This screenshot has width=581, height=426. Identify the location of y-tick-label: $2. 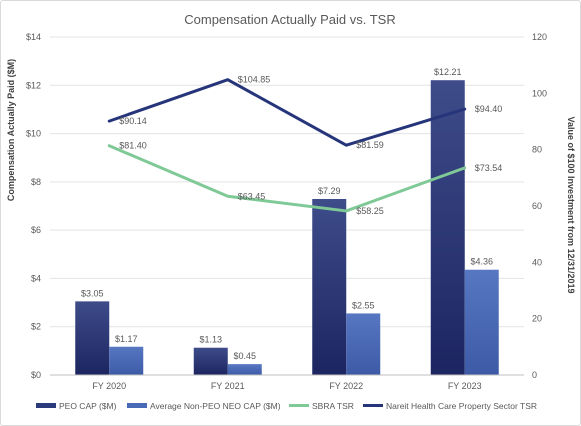
(36, 327).